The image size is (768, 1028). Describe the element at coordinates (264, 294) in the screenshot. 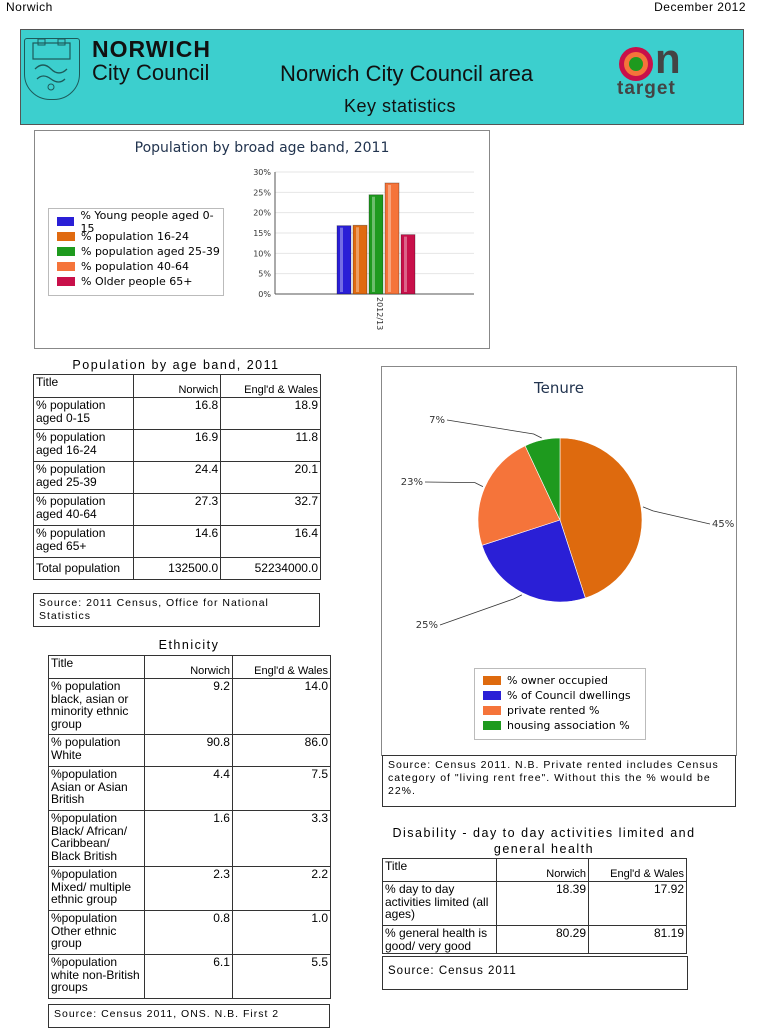

I see `y-tick-label: 0%` at that location.